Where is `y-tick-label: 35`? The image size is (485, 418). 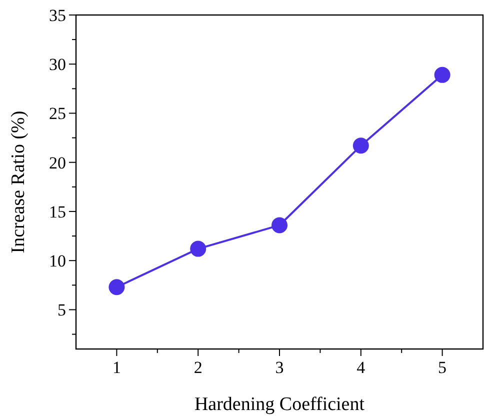
y-tick-label: 35 is located at coordinates (57, 15).